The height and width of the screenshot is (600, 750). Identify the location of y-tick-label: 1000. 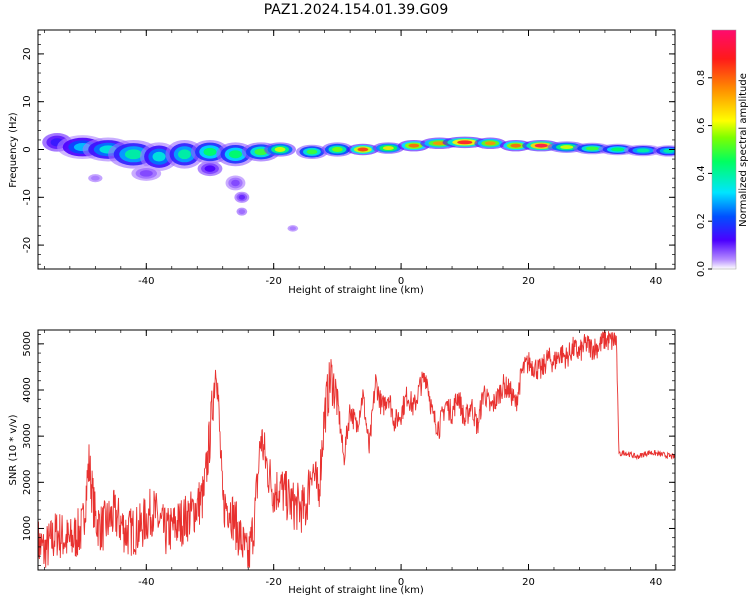
(27, 528).